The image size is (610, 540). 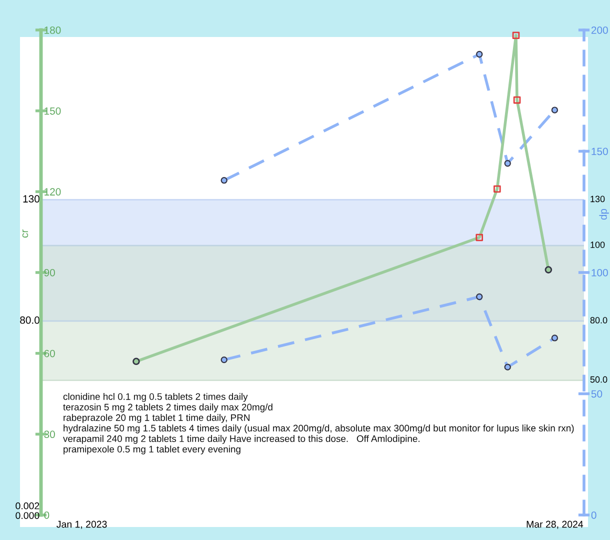 What do you see at coordinates (49, 354) in the screenshot?
I see `y-tick-label: 60` at bounding box center [49, 354].